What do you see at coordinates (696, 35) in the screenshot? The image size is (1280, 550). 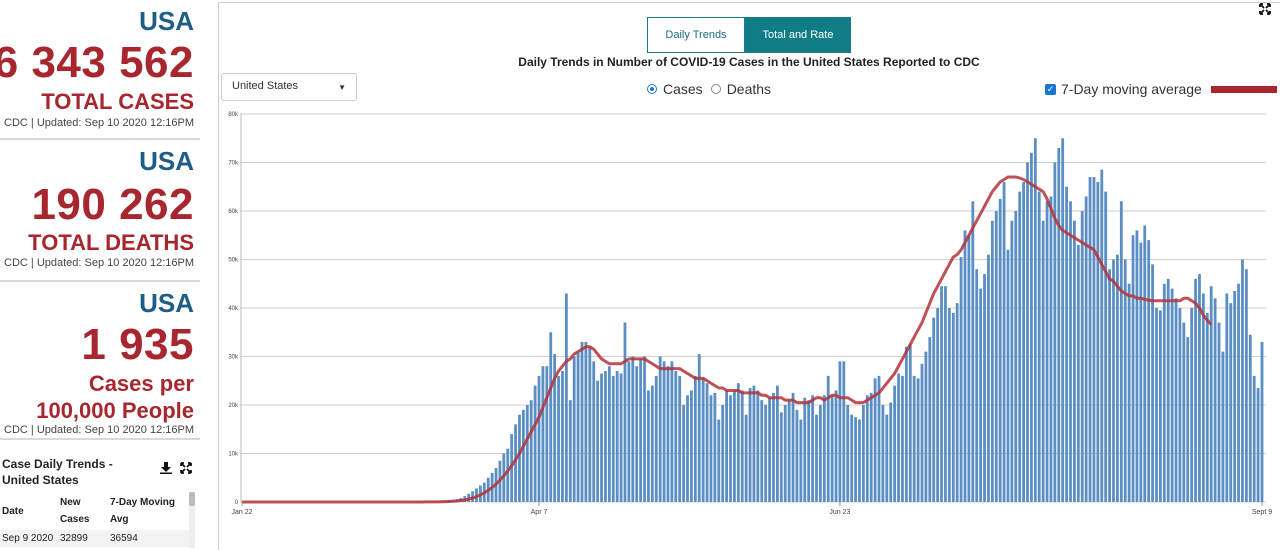 I see `tab-daily-trends: Daily Trends` at bounding box center [696, 35].